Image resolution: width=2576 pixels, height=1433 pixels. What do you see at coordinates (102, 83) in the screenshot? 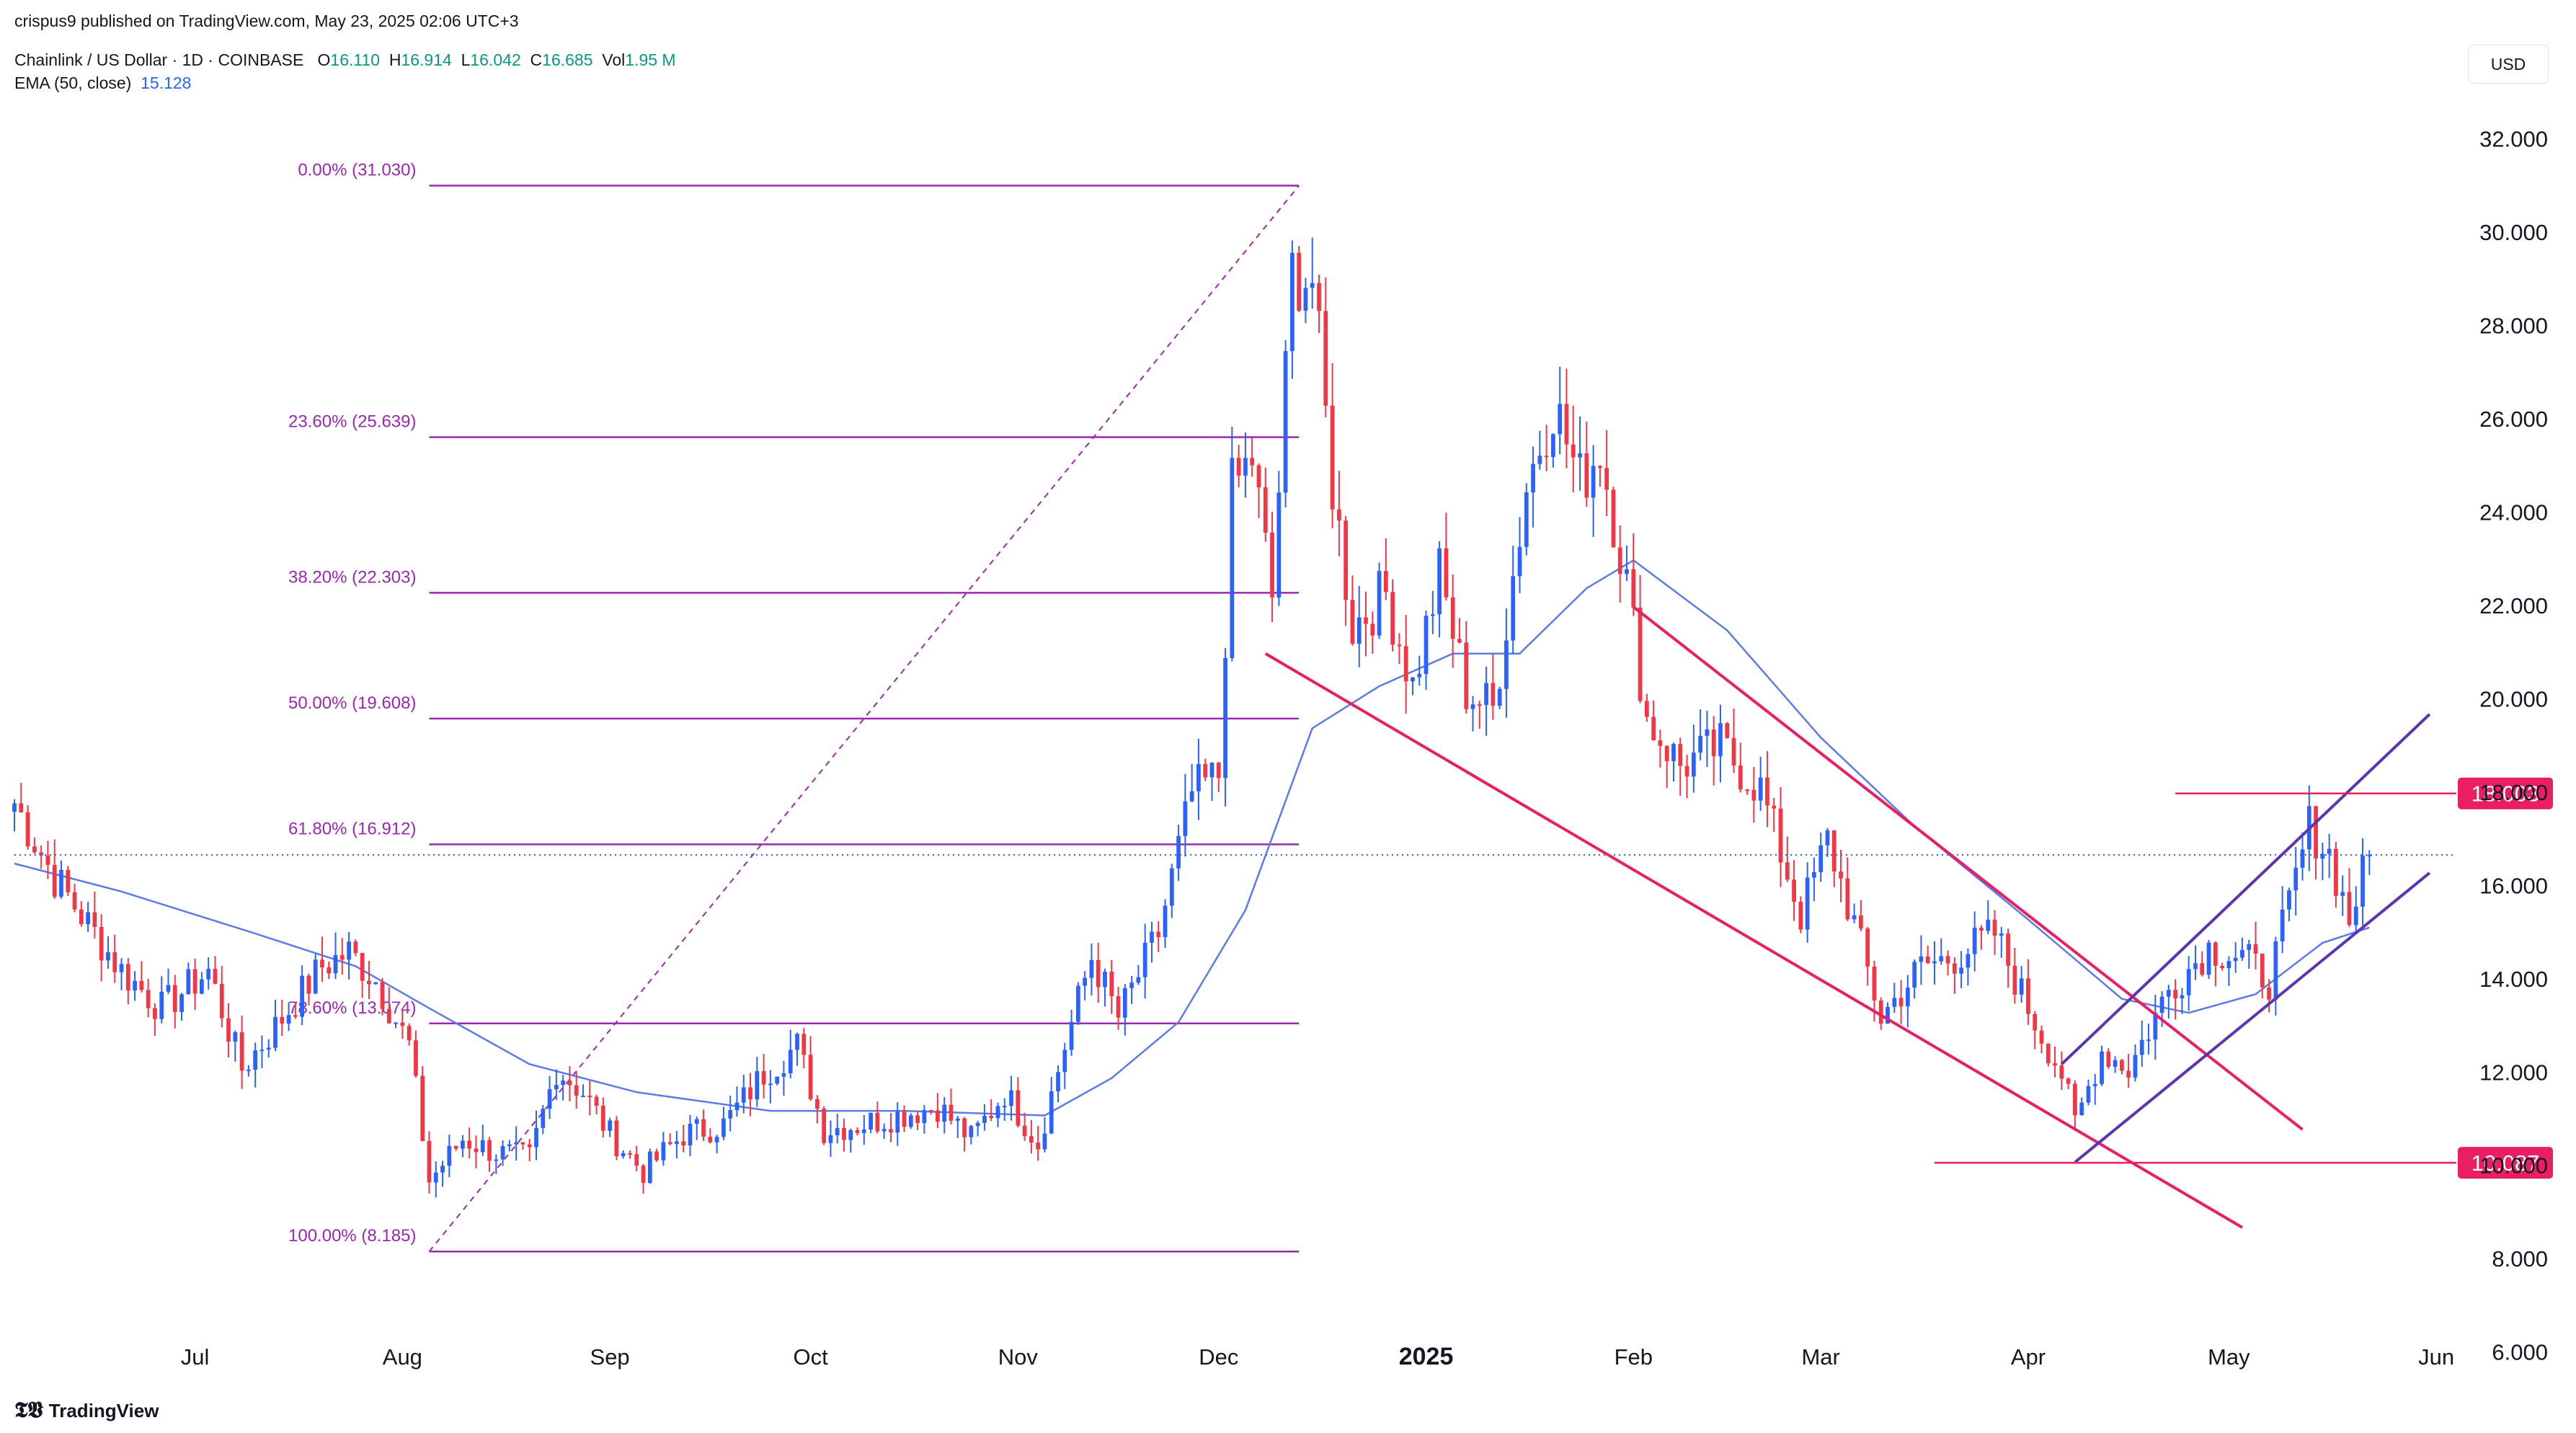
I see `ema-legend: EMA (50, close) 15.128` at bounding box center [102, 83].